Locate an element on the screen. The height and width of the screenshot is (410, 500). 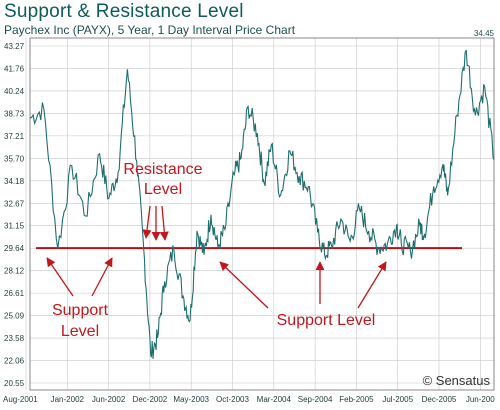
y-tick-label: 26.61 is located at coordinates (14, 293).